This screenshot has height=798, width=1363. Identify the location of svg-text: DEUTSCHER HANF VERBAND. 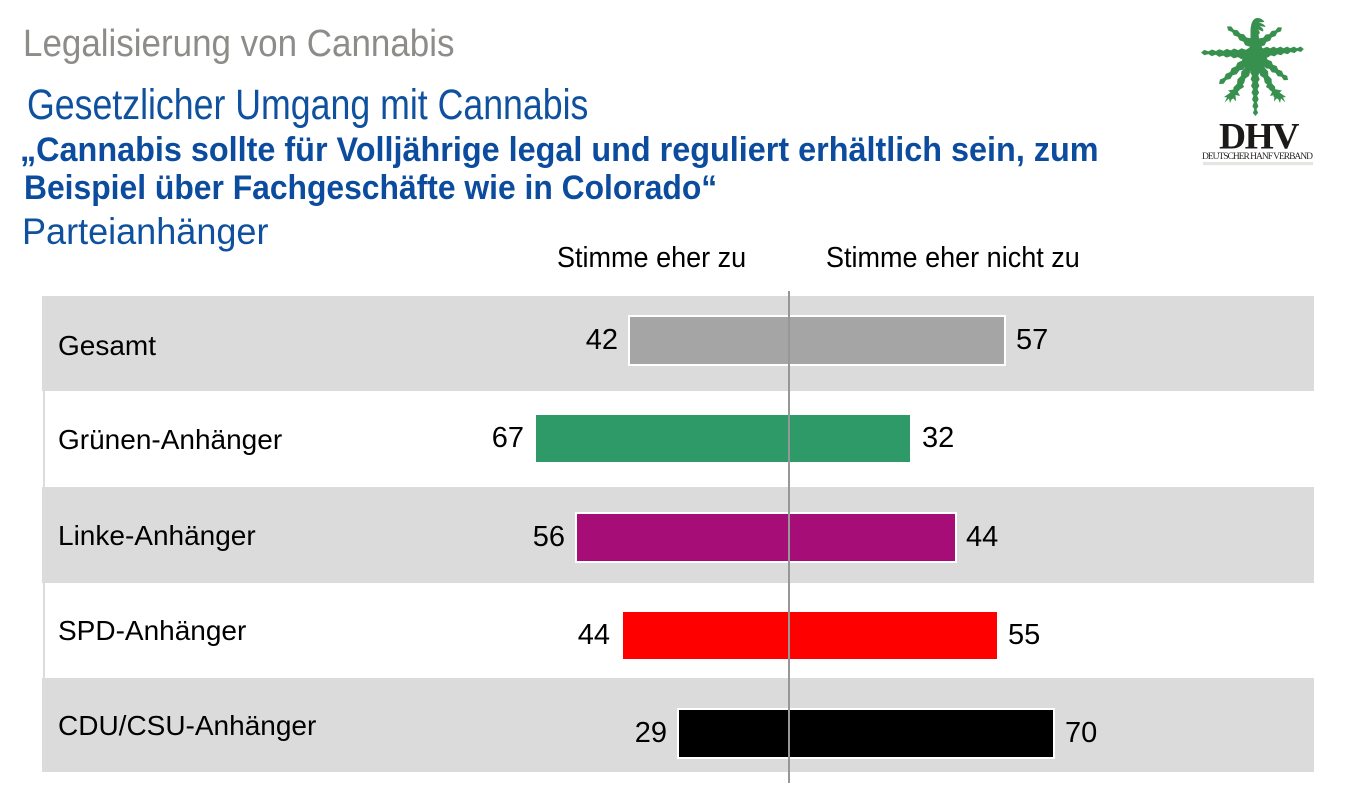
(1257, 157).